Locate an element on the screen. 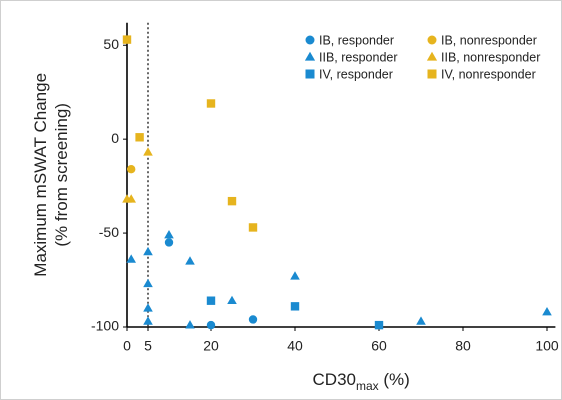 This screenshot has height=400, width=562. y-tick-label: 50 is located at coordinates (111, 44).